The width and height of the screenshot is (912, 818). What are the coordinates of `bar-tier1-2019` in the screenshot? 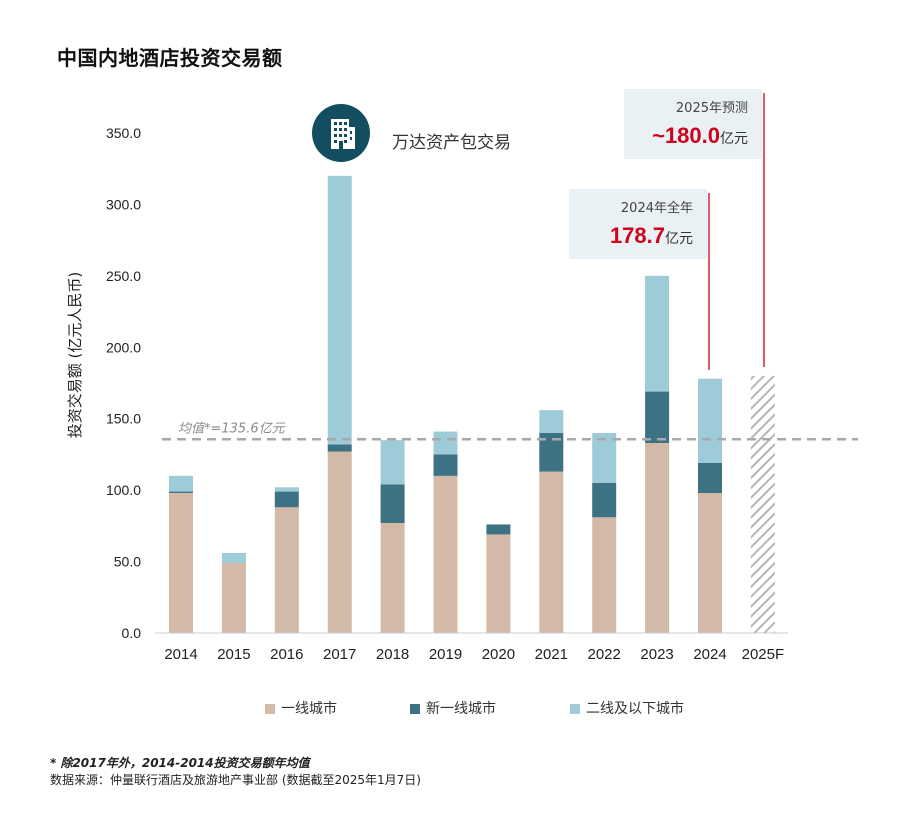 It's located at (445, 554).